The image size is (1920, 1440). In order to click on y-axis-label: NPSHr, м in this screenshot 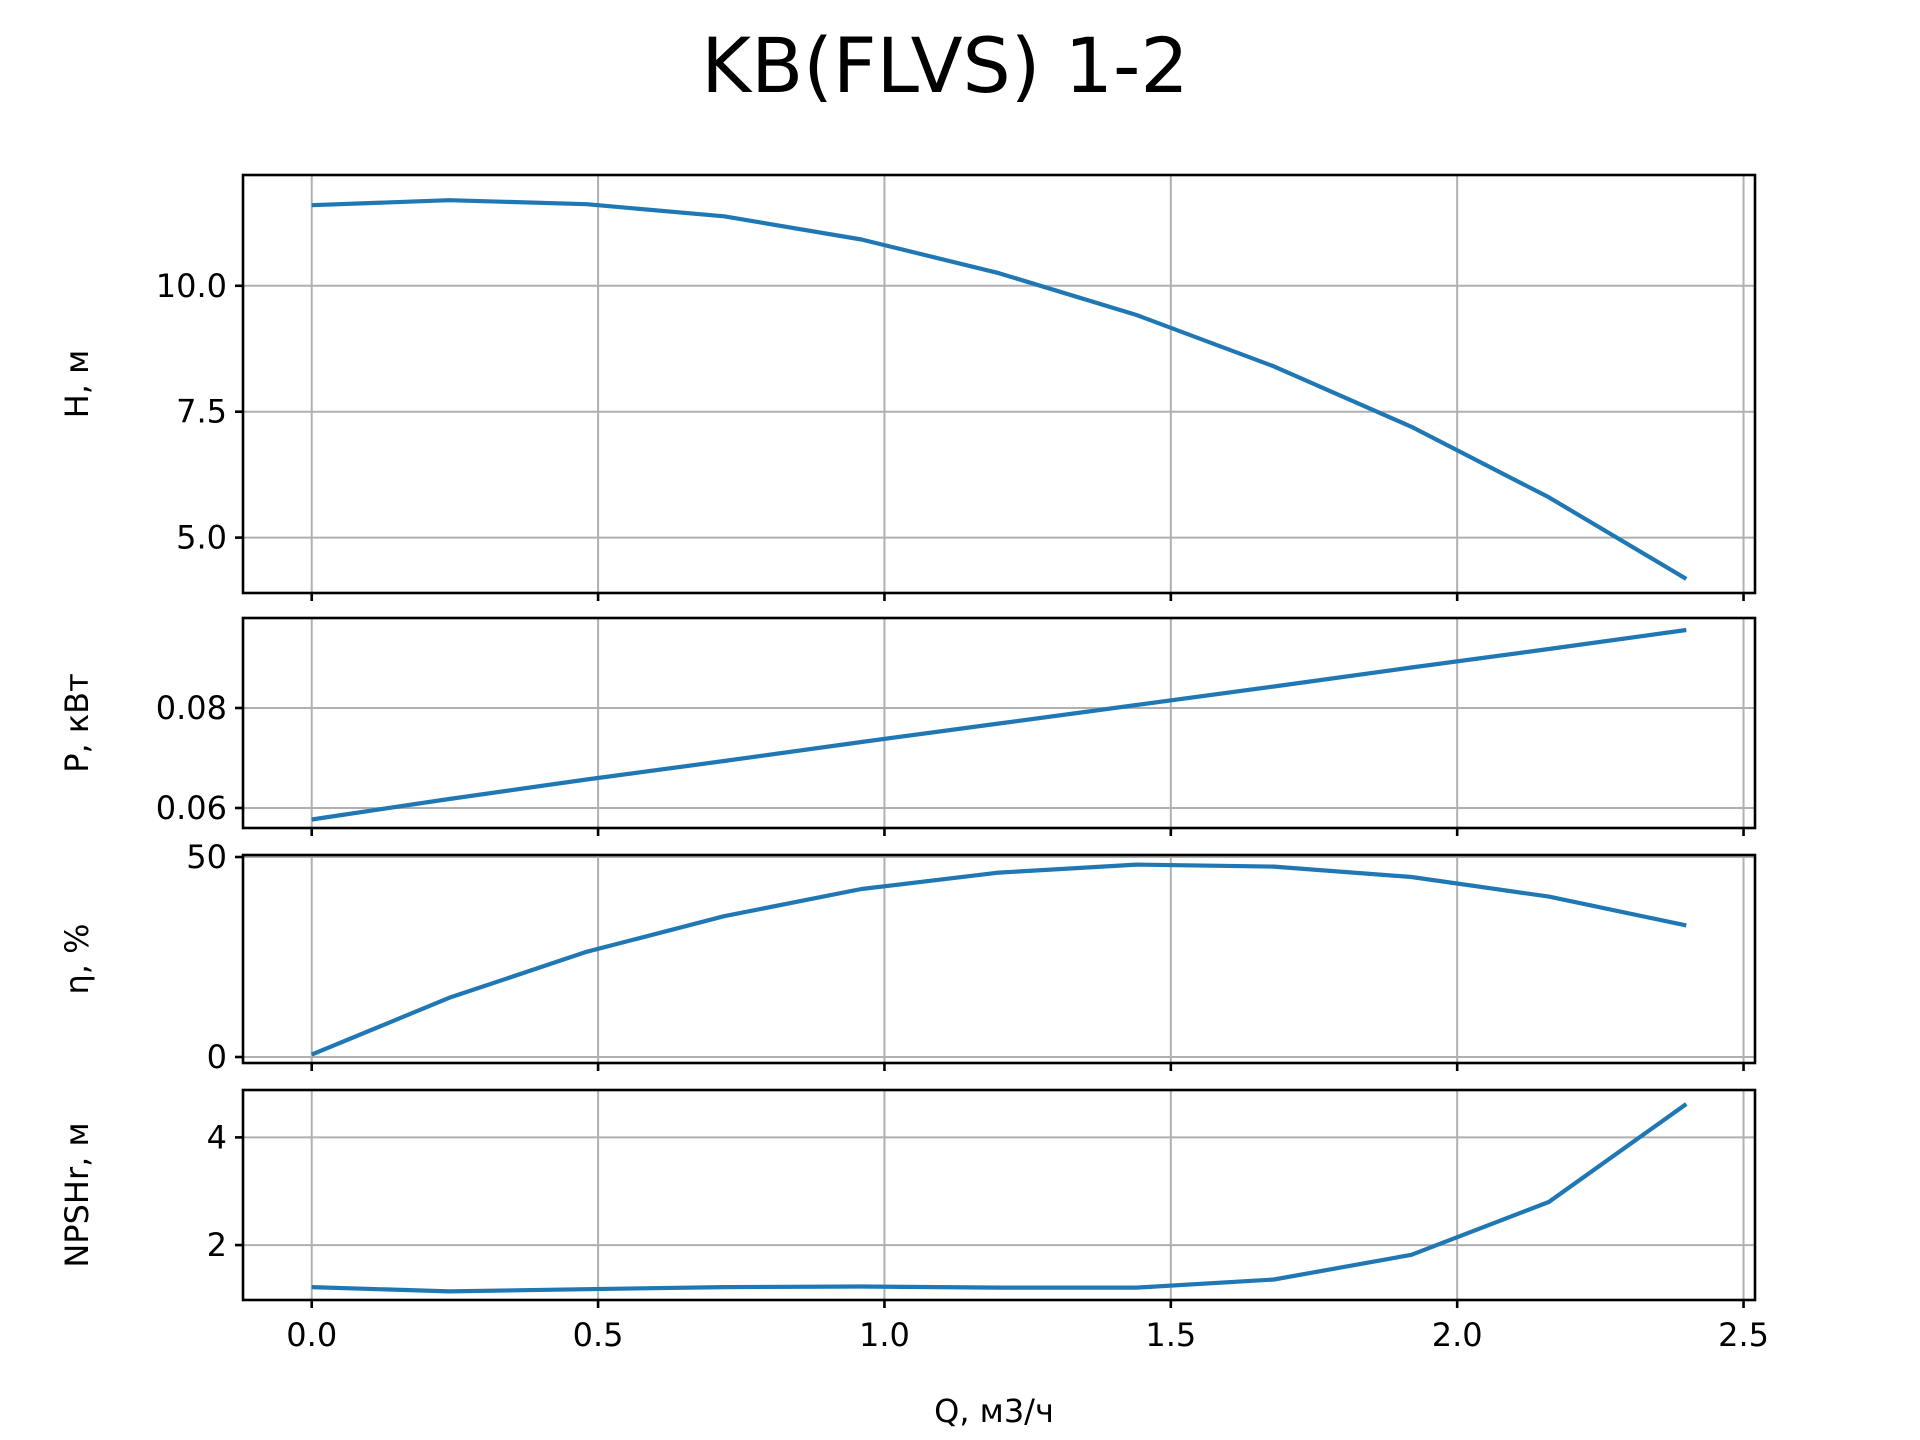, I will do `click(77, 1194)`.